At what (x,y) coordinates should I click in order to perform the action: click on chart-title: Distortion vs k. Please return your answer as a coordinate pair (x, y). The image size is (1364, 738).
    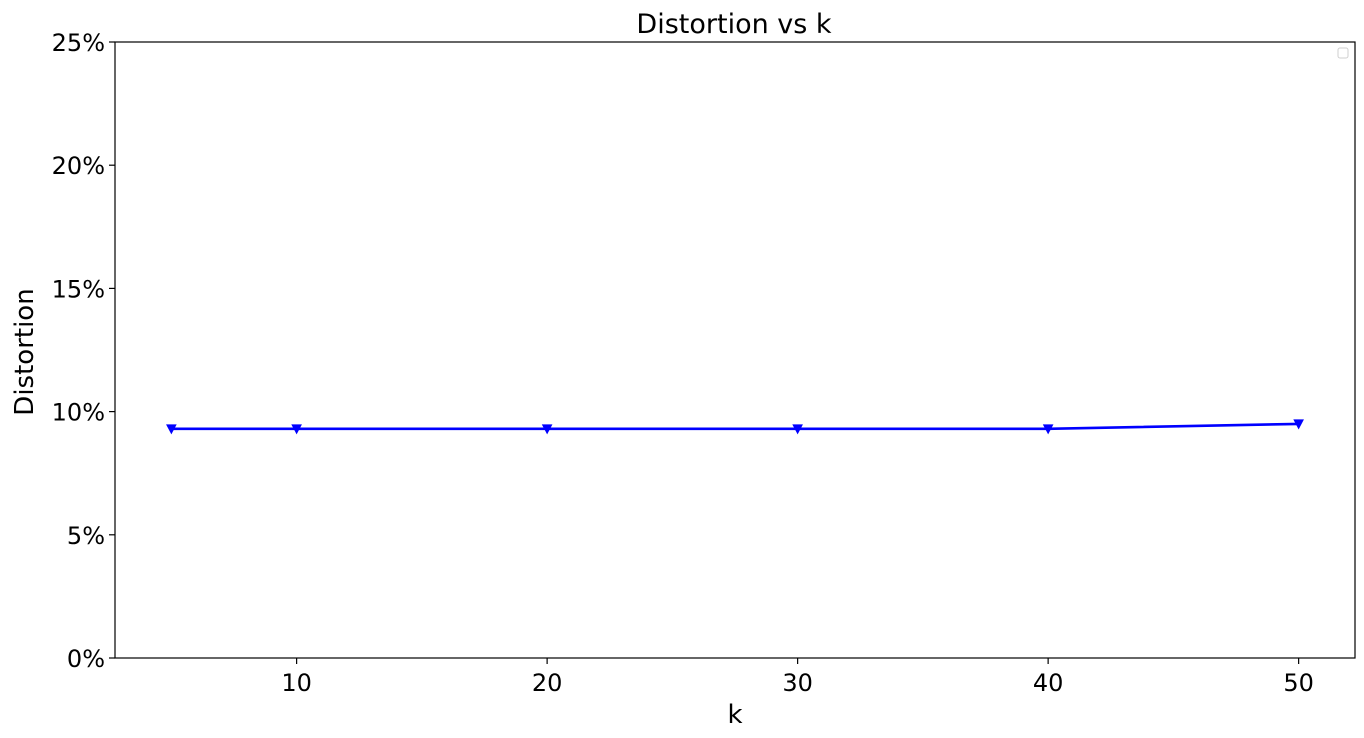
    Looking at the image, I should click on (733, 24).